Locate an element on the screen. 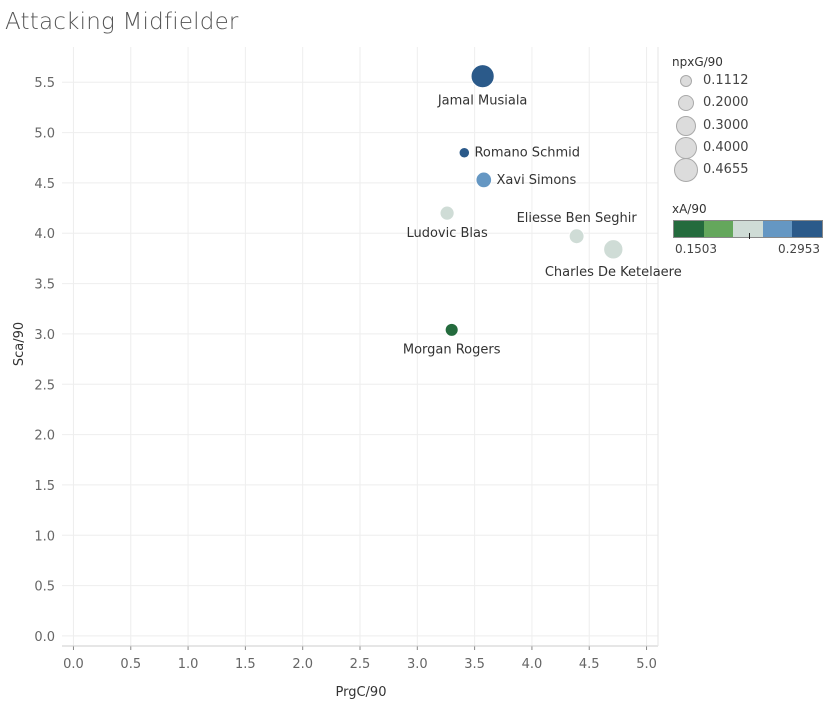 This screenshot has height=709, width=828. y-tick-label: 1.5 is located at coordinates (44, 486).